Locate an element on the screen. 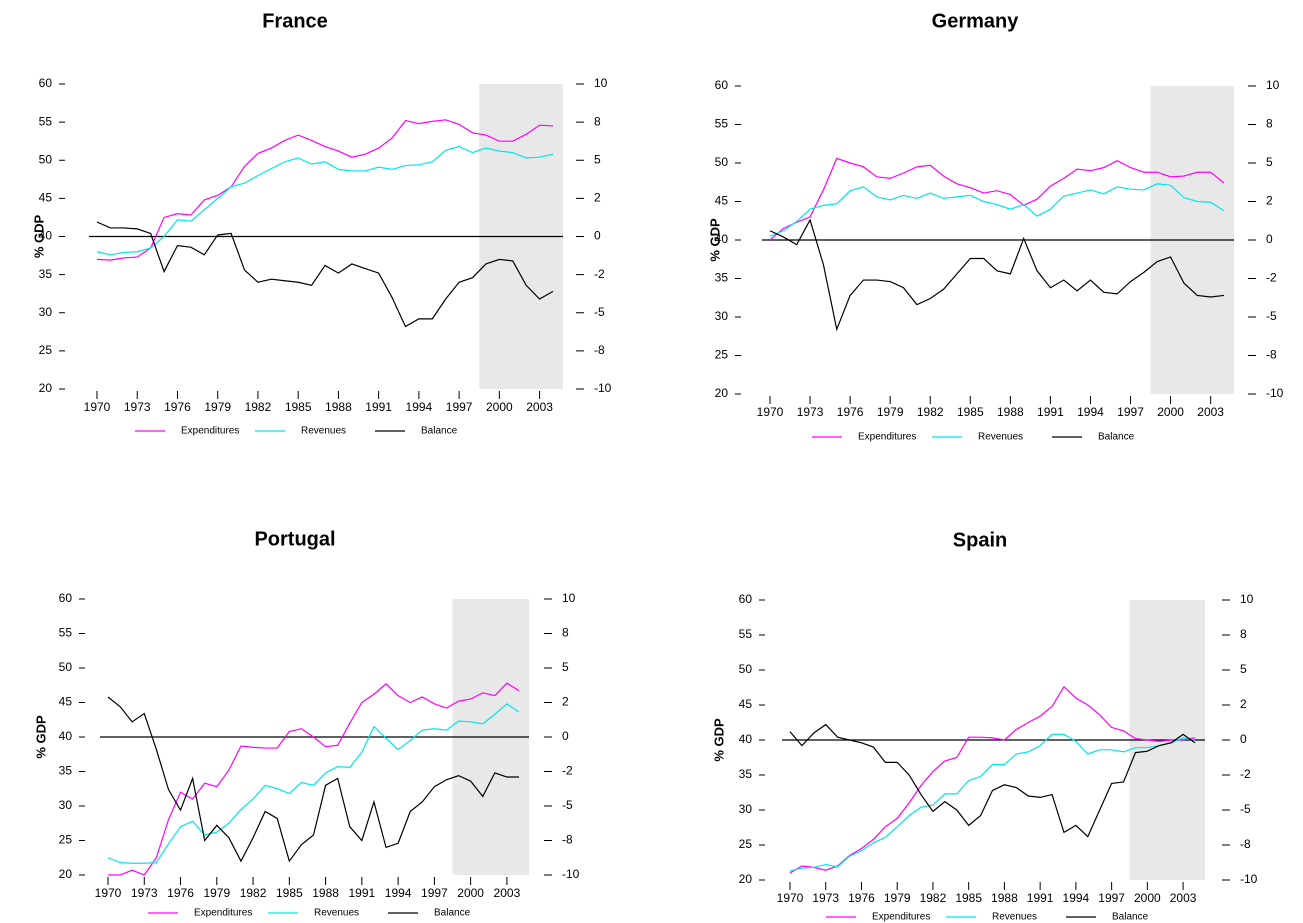 This screenshot has width=1303, height=923. y-axis-label: % GDP is located at coordinates (40, 737).